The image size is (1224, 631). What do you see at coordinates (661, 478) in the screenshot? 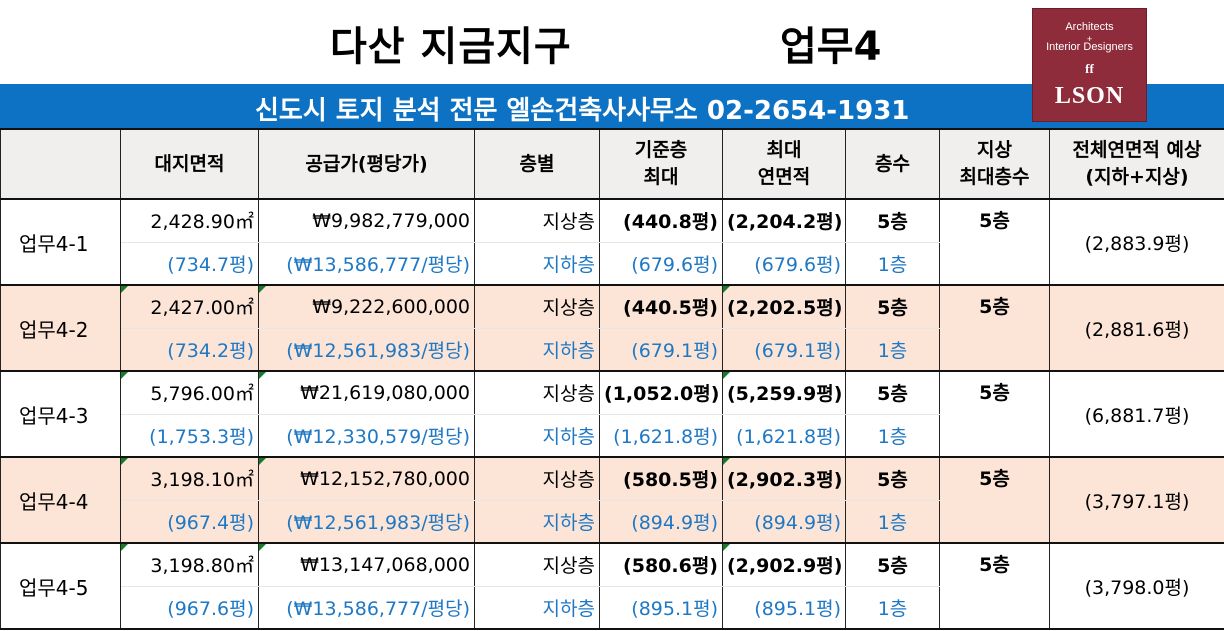
I see `base-floor-above: (580.5평)` at bounding box center [661, 478].